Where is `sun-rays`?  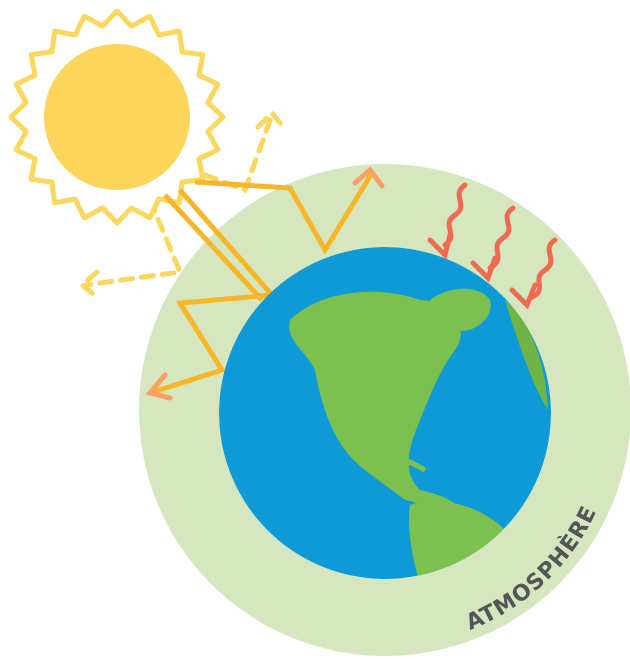
sun-rays is located at coordinates (262, 283).